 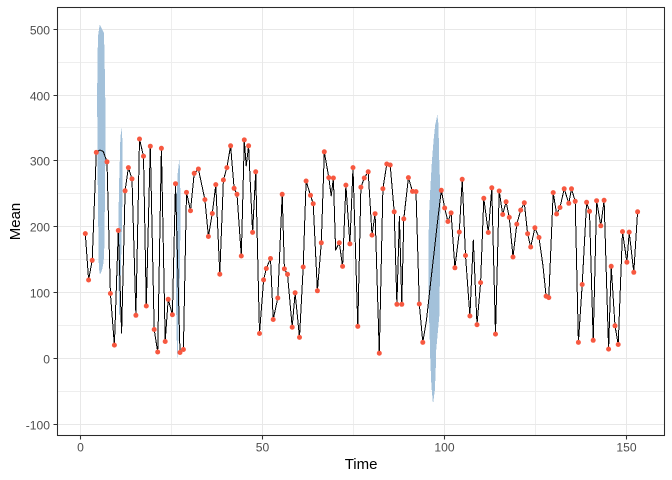 What do you see at coordinates (15, 222) in the screenshot?
I see `svg-text: Mean` at bounding box center [15, 222].